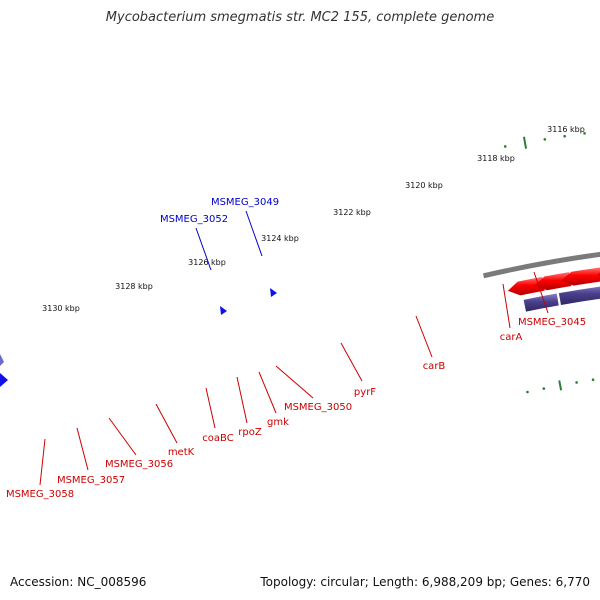  I want to click on accession-label: Accession: NC_008596, so click(78, 582).